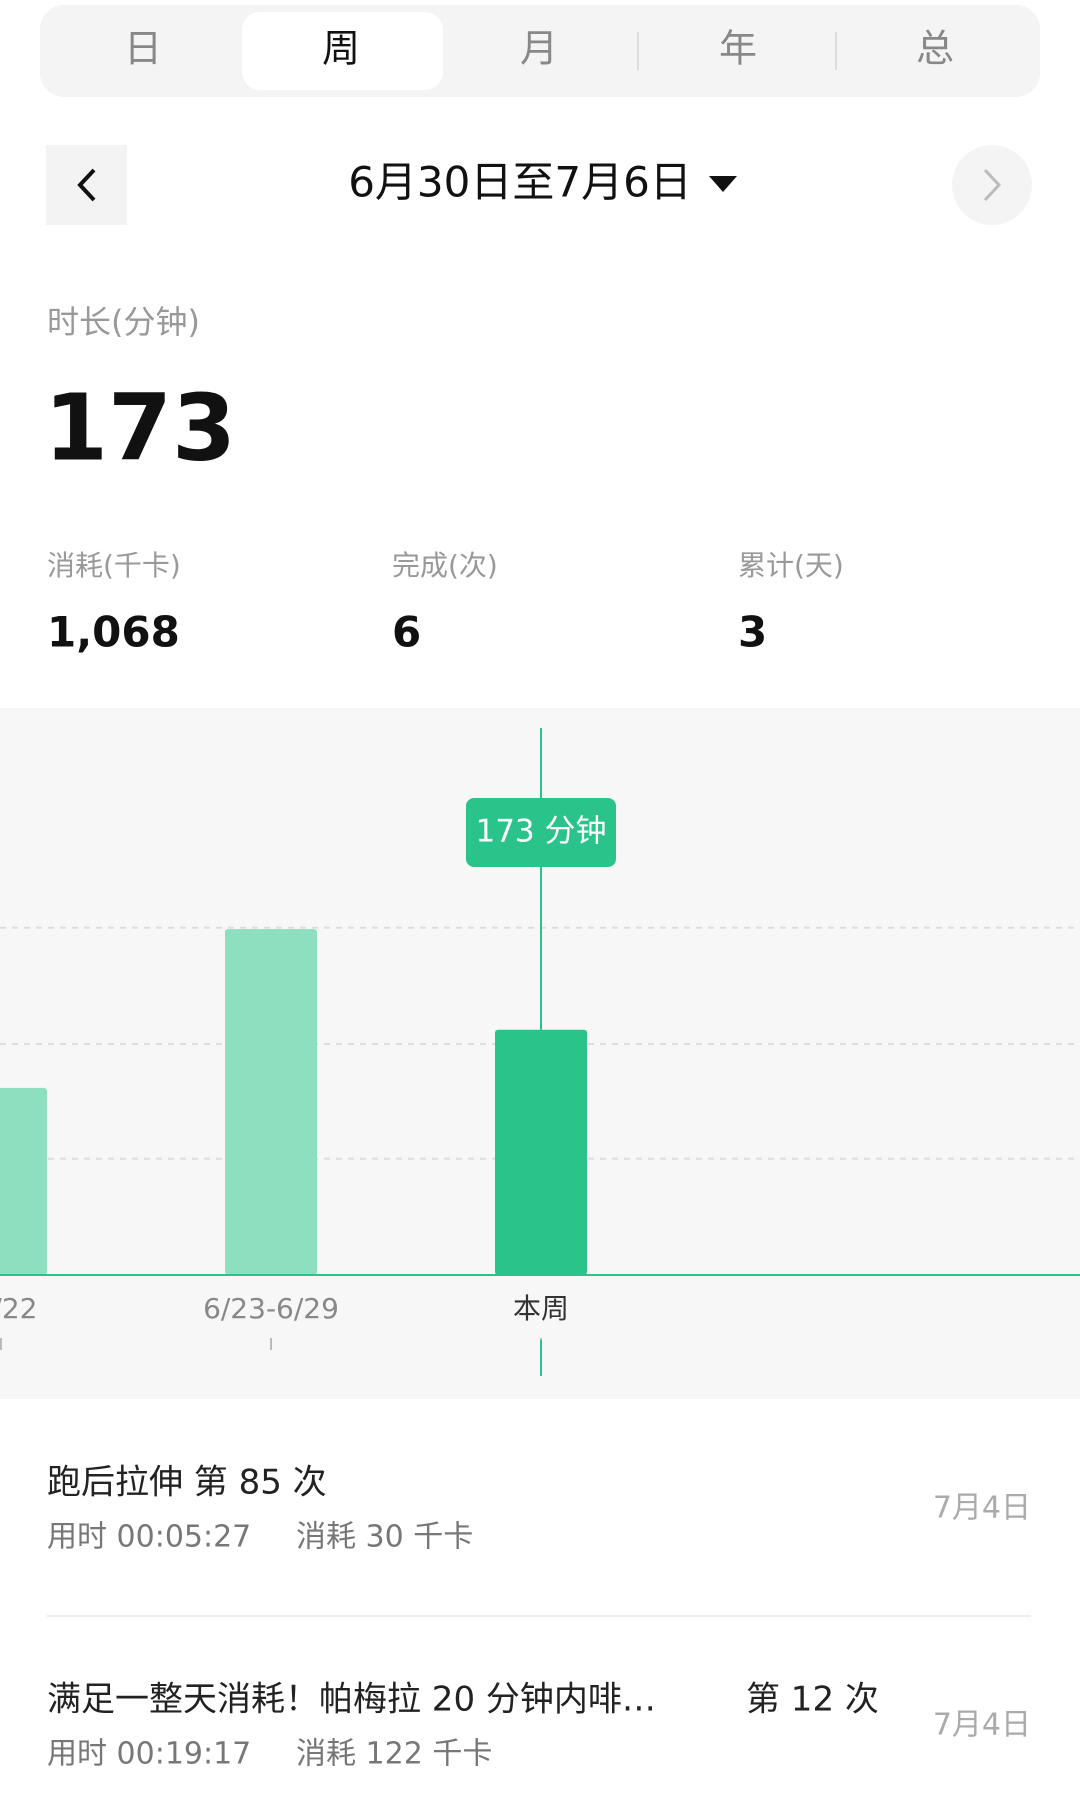  Describe the element at coordinates (723, 184) in the screenshot. I see `dropdown-icon` at that location.